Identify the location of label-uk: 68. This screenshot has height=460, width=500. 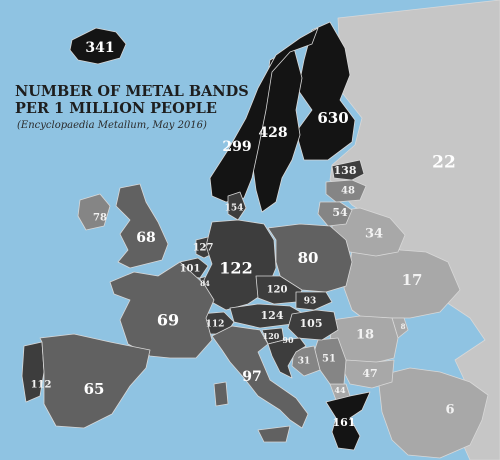
(145, 238).